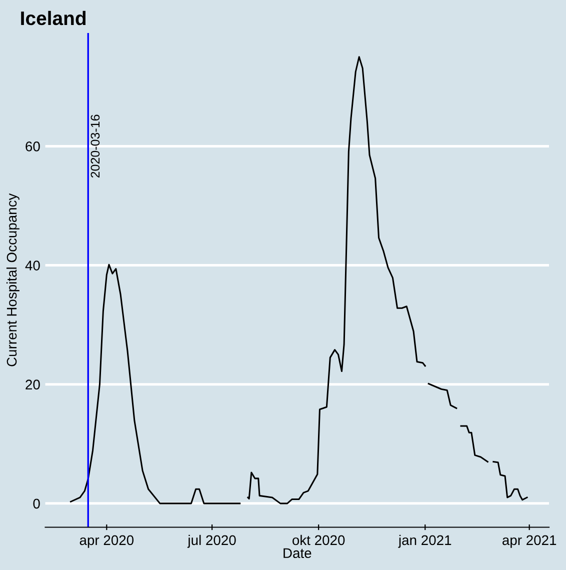  I want to click on chart-title: Iceland, so click(53, 18).